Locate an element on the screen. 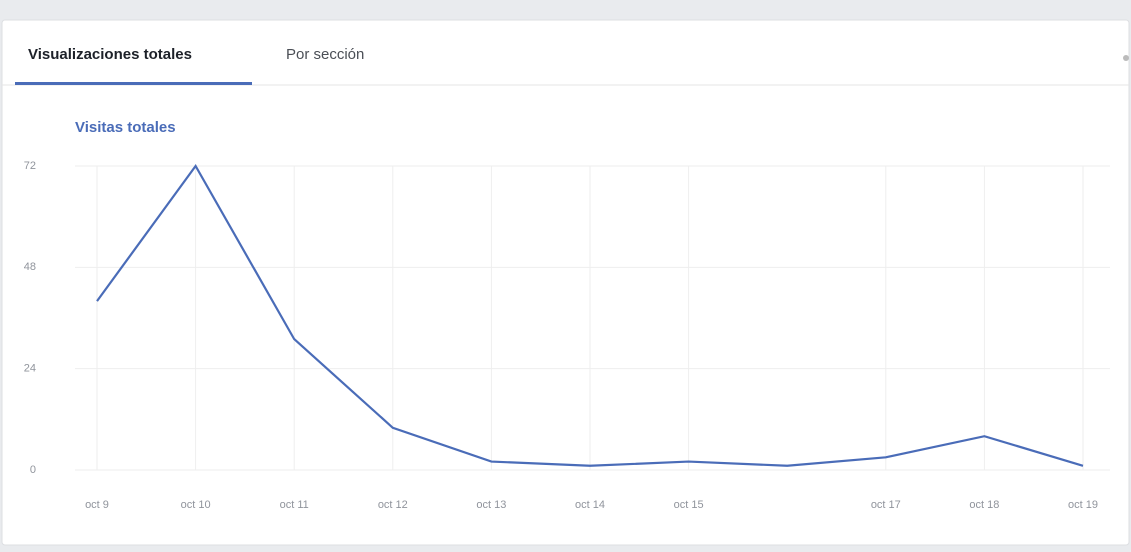 This screenshot has height=552, width=1131. x-tick-label: oct 10 is located at coordinates (196, 505).